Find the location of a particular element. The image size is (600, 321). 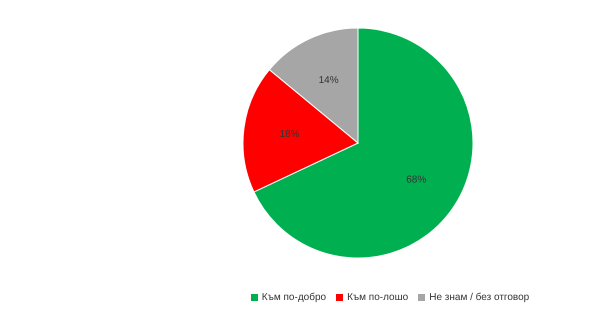

data-label: 14% is located at coordinates (328, 80).